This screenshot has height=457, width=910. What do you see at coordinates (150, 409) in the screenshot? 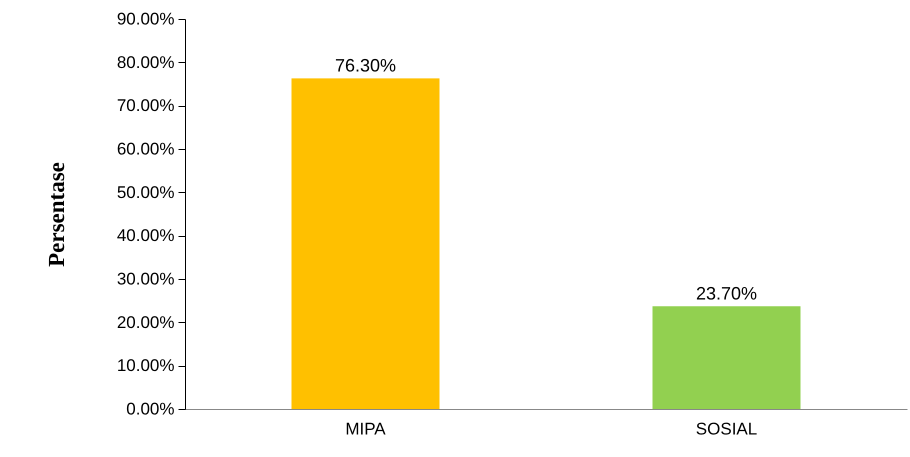
I see `y-tick-label: 0.00%` at bounding box center [150, 409].